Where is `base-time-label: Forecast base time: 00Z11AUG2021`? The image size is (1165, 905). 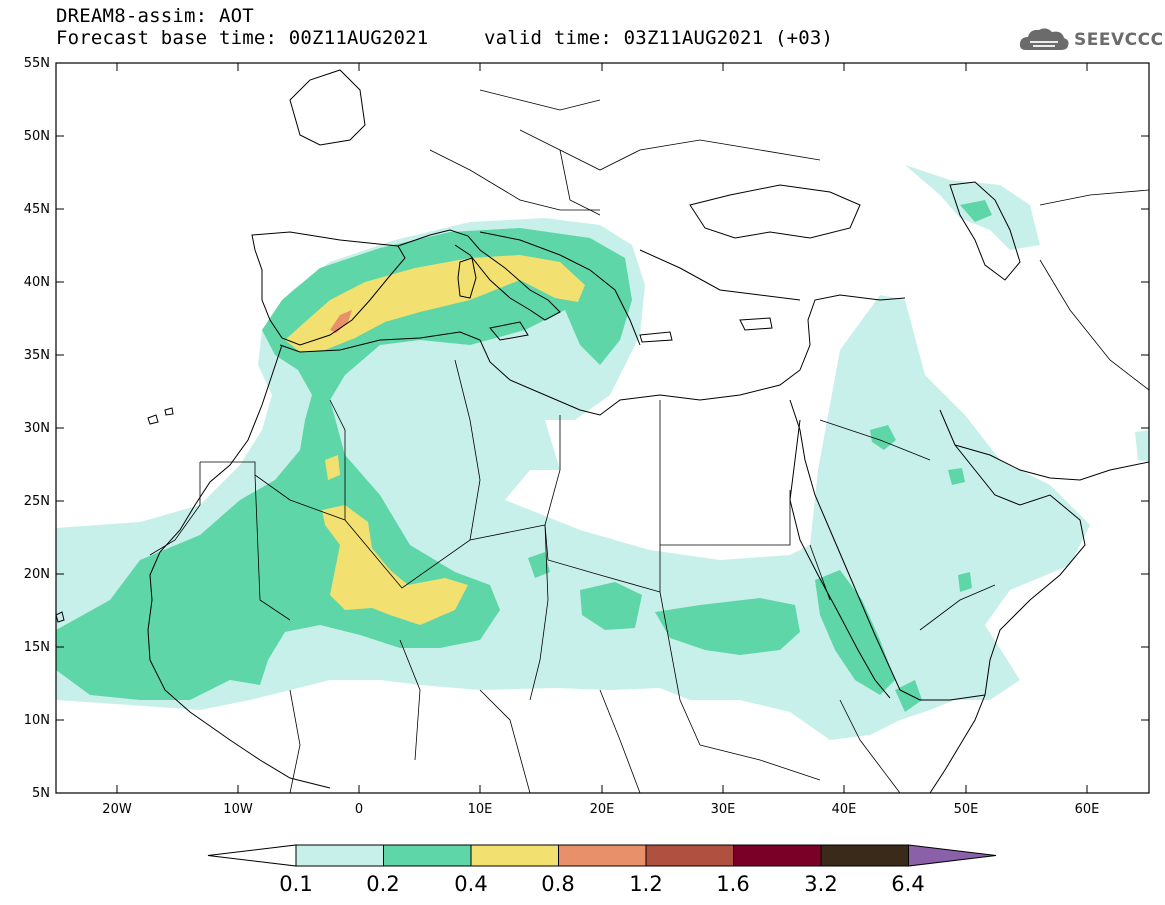 base-time-label: Forecast base time: 00Z11AUG2021 is located at coordinates (242, 38).